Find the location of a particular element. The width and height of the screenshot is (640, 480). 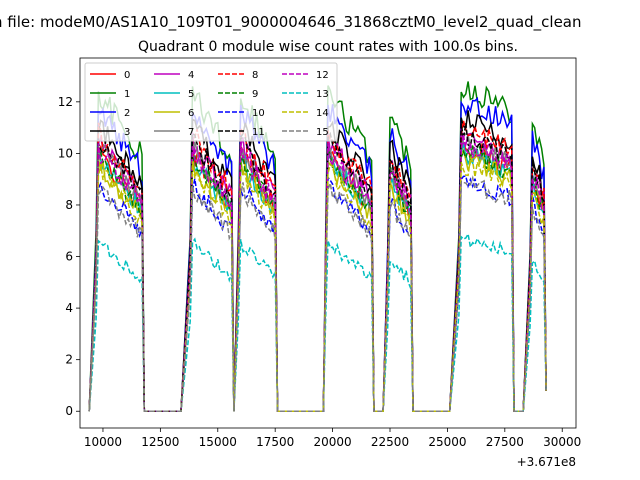

y-tick-label: 10 is located at coordinates (65, 153).